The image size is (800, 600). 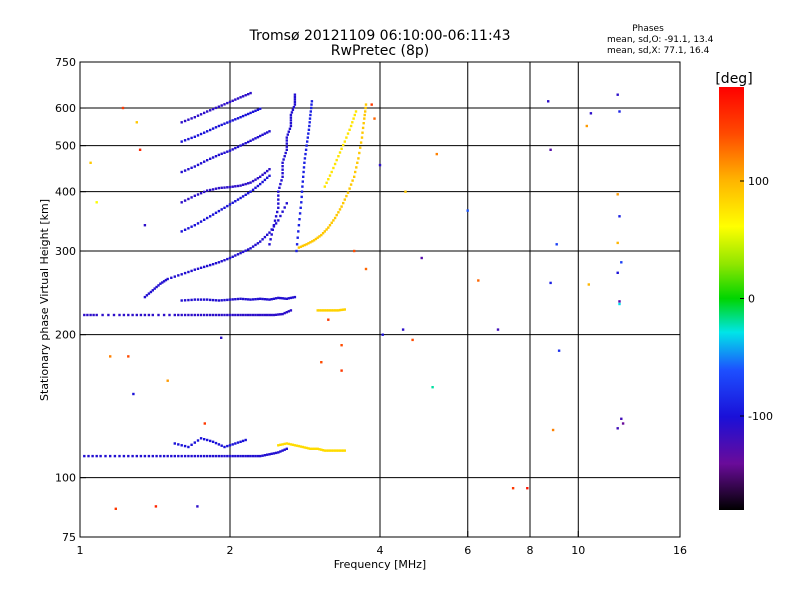 What do you see at coordinates (733, 79) in the screenshot?
I see `colorbar-unit-label: [deg]` at bounding box center [733, 79].